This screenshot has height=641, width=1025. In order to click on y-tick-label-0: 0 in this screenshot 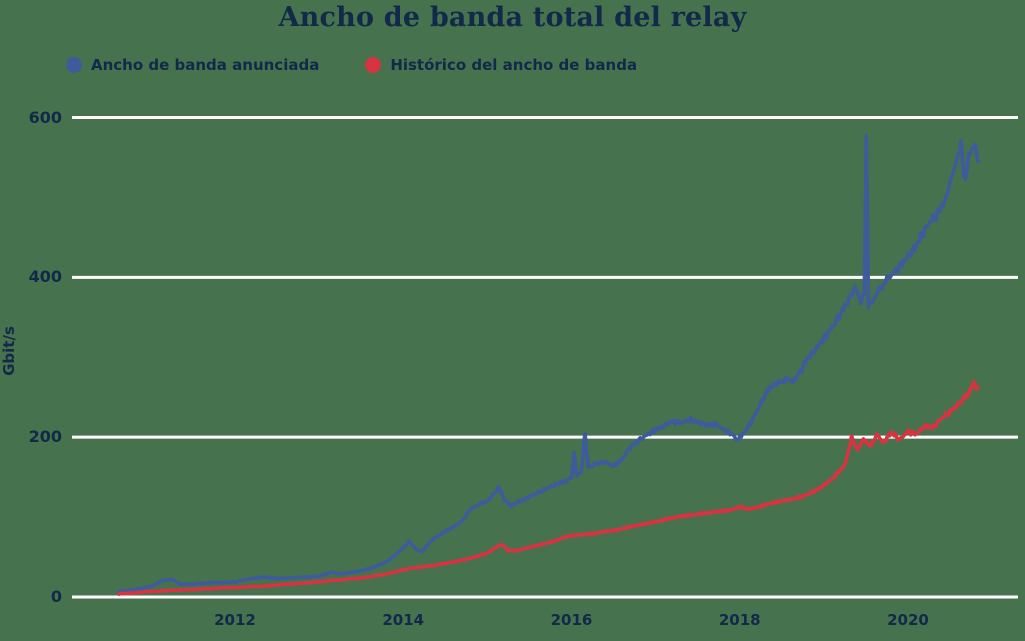, I will do `click(56, 596)`.